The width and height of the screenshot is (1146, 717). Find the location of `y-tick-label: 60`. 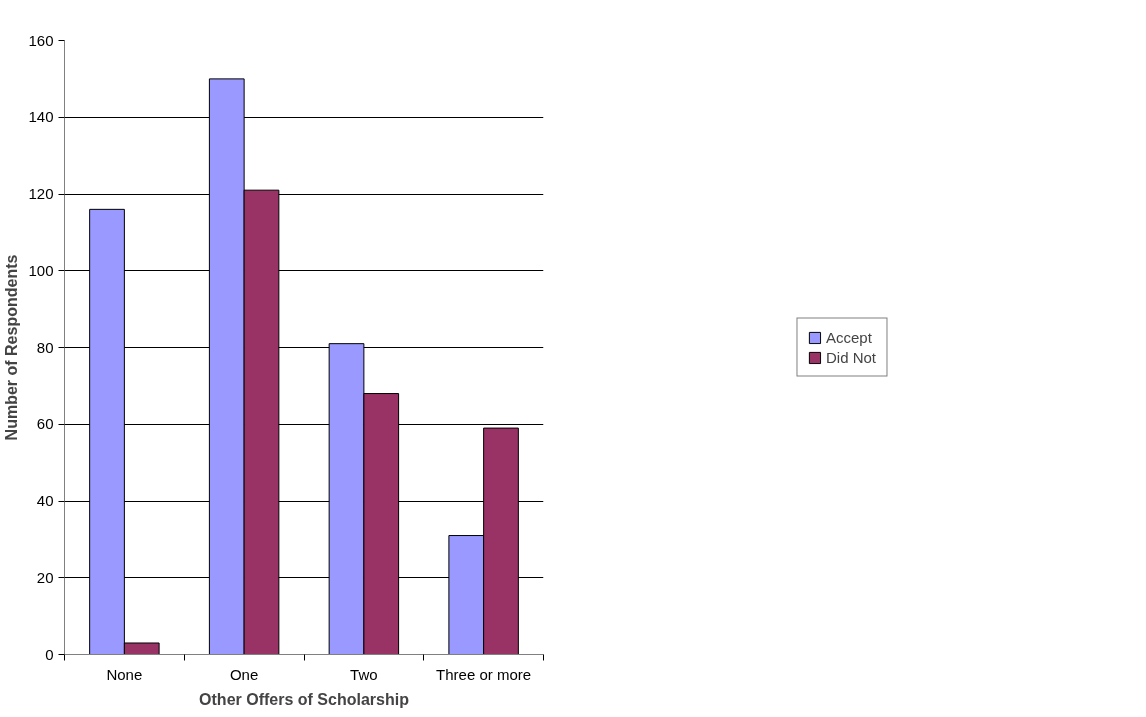

y-tick-label: 60 is located at coordinates (45, 424).